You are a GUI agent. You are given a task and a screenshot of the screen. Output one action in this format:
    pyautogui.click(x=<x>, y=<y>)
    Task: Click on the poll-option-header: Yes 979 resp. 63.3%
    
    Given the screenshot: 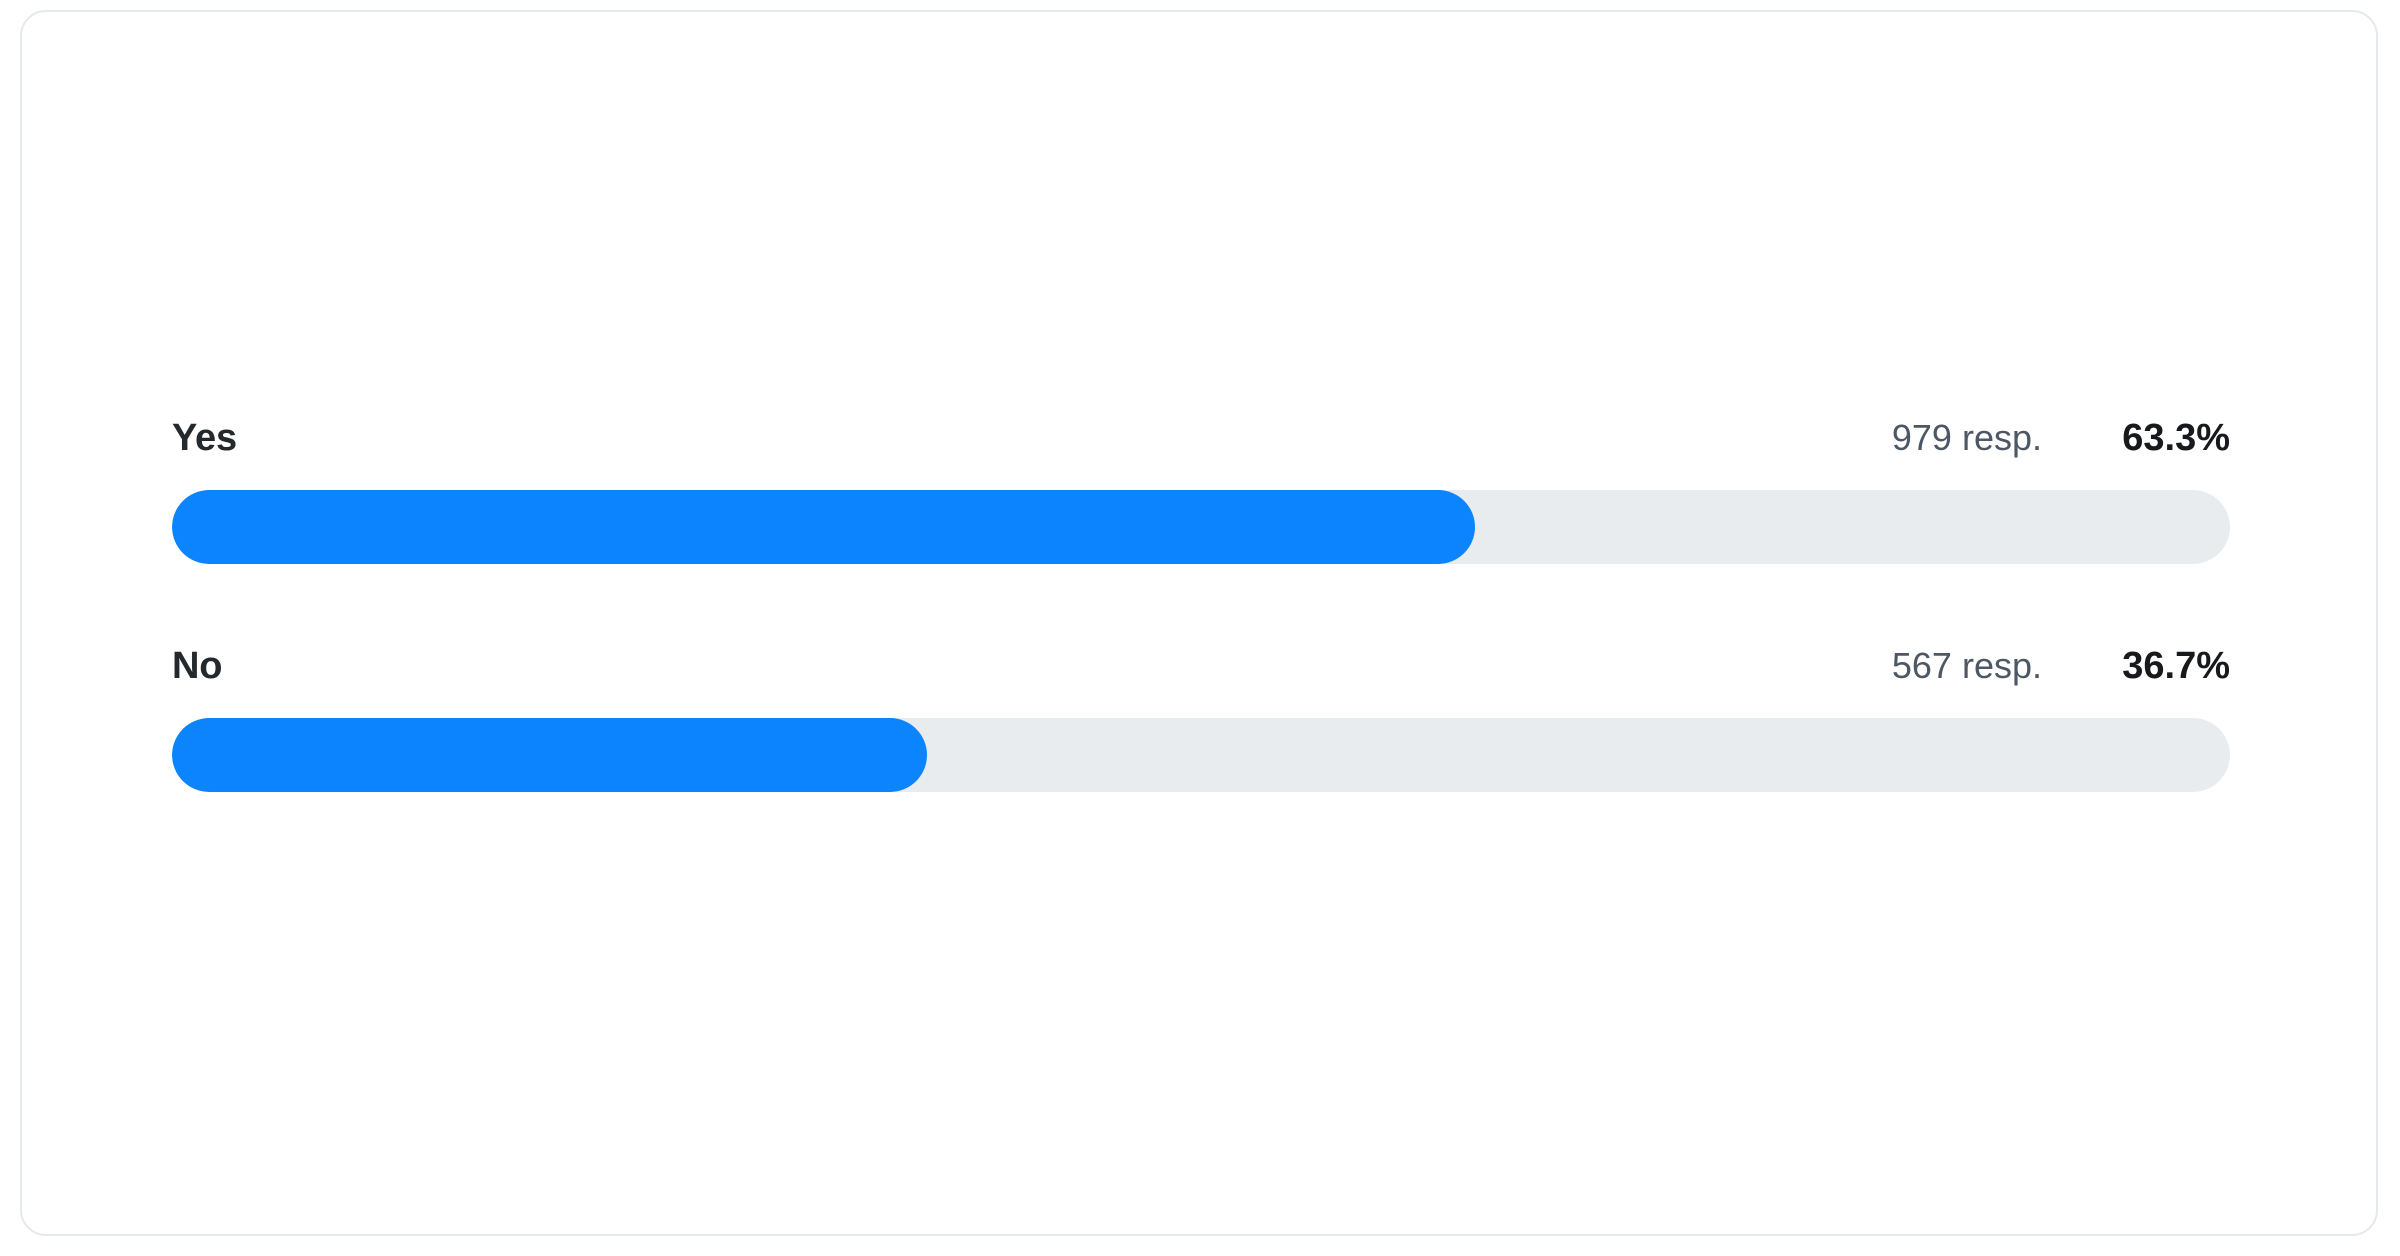 What is the action you would take?
    pyautogui.click(x=1201, y=438)
    